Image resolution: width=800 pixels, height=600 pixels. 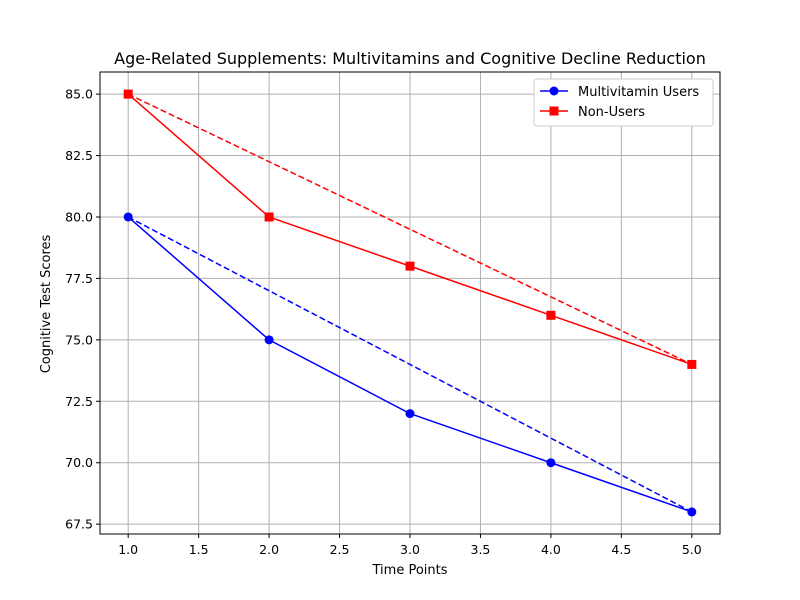 I want to click on x-axis-label: Time Points, so click(x=410, y=570).